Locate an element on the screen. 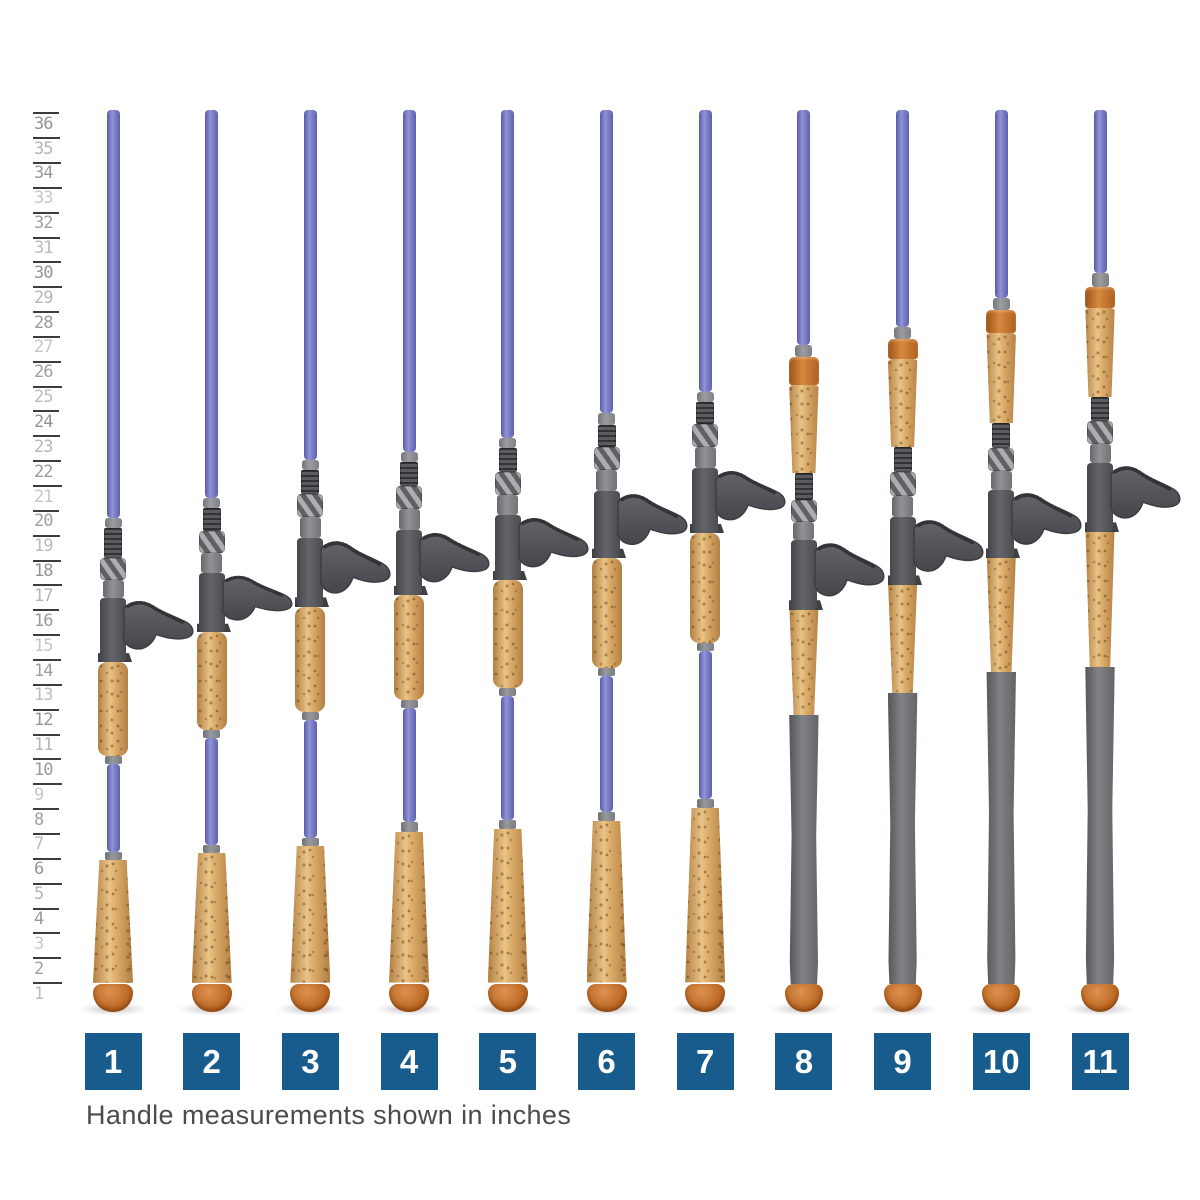 This screenshot has width=1200, height=1200. rod-11-trigger-reel-seat is located at coordinates (1133, 497).